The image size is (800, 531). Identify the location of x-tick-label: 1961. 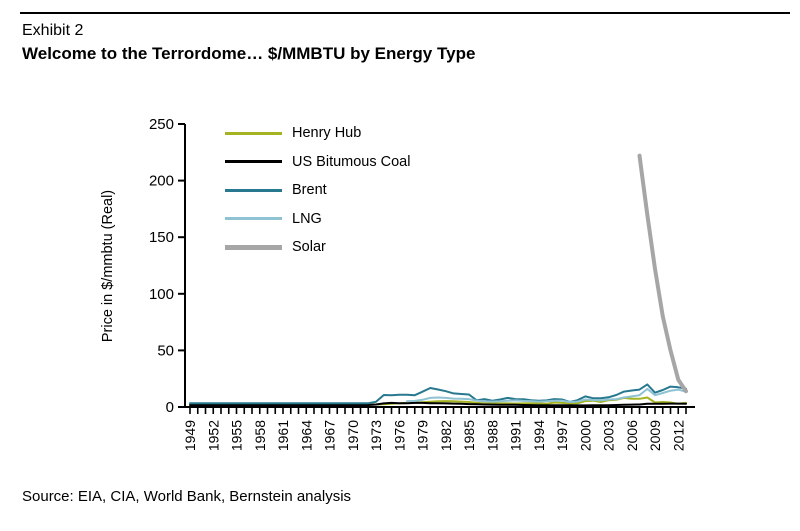
(283, 435).